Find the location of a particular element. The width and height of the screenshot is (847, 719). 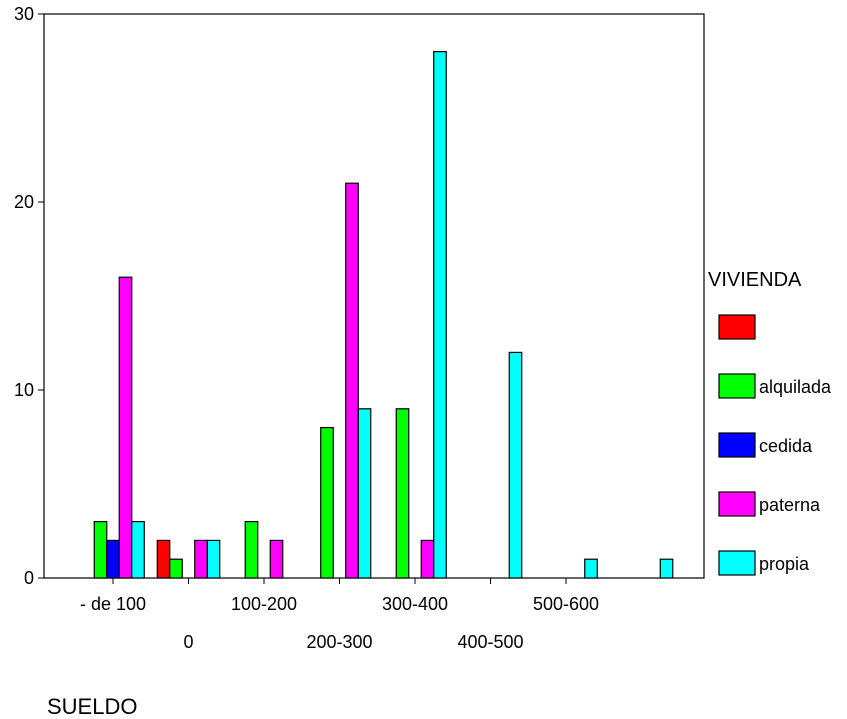

x-tick-label: 0 is located at coordinates (188, 642).